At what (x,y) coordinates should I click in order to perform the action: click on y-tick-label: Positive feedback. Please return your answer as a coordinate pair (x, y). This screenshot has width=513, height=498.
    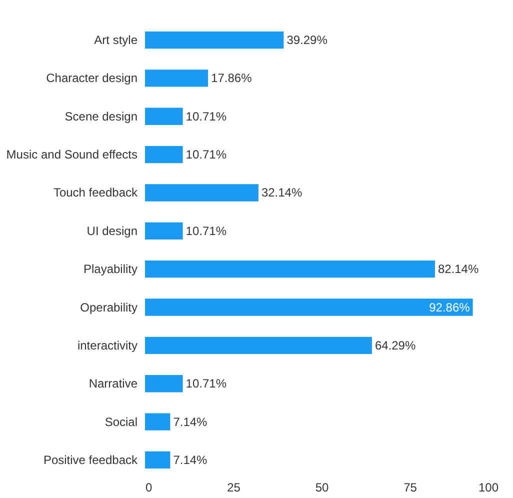
    Looking at the image, I should click on (90, 459).